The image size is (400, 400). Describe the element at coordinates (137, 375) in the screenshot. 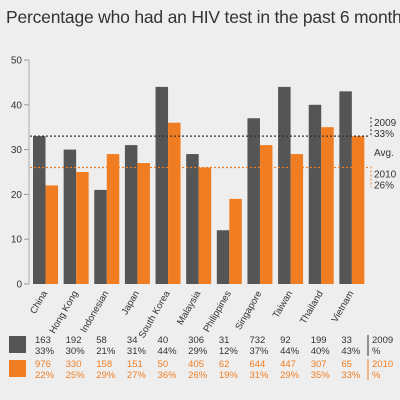

I see `table-pct-cell: 27%` at that location.